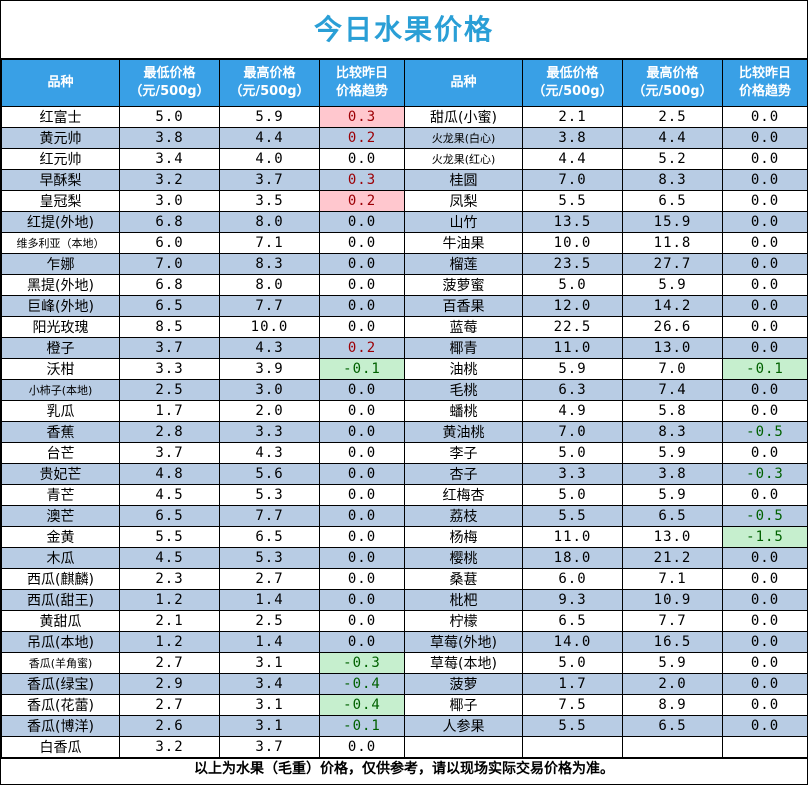 Image resolution: width=808 pixels, height=785 pixels. Describe the element at coordinates (463, 138) in the screenshot. I see `cell-name: 火龙果(白心)` at that location.